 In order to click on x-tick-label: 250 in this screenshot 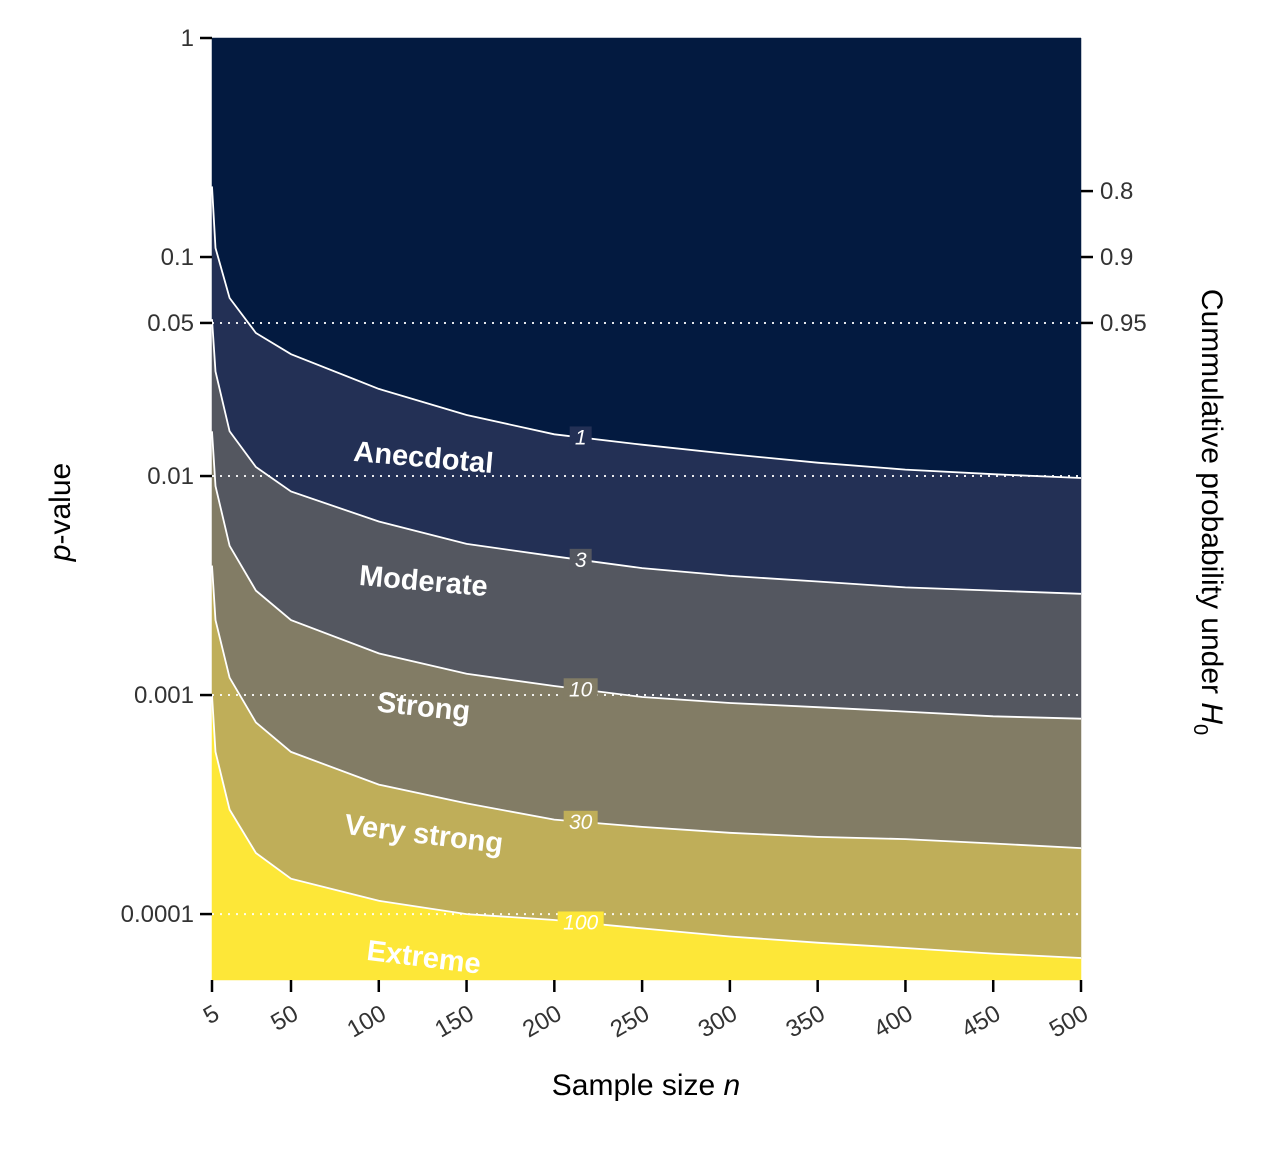, I will do `click(630, 1021)`.